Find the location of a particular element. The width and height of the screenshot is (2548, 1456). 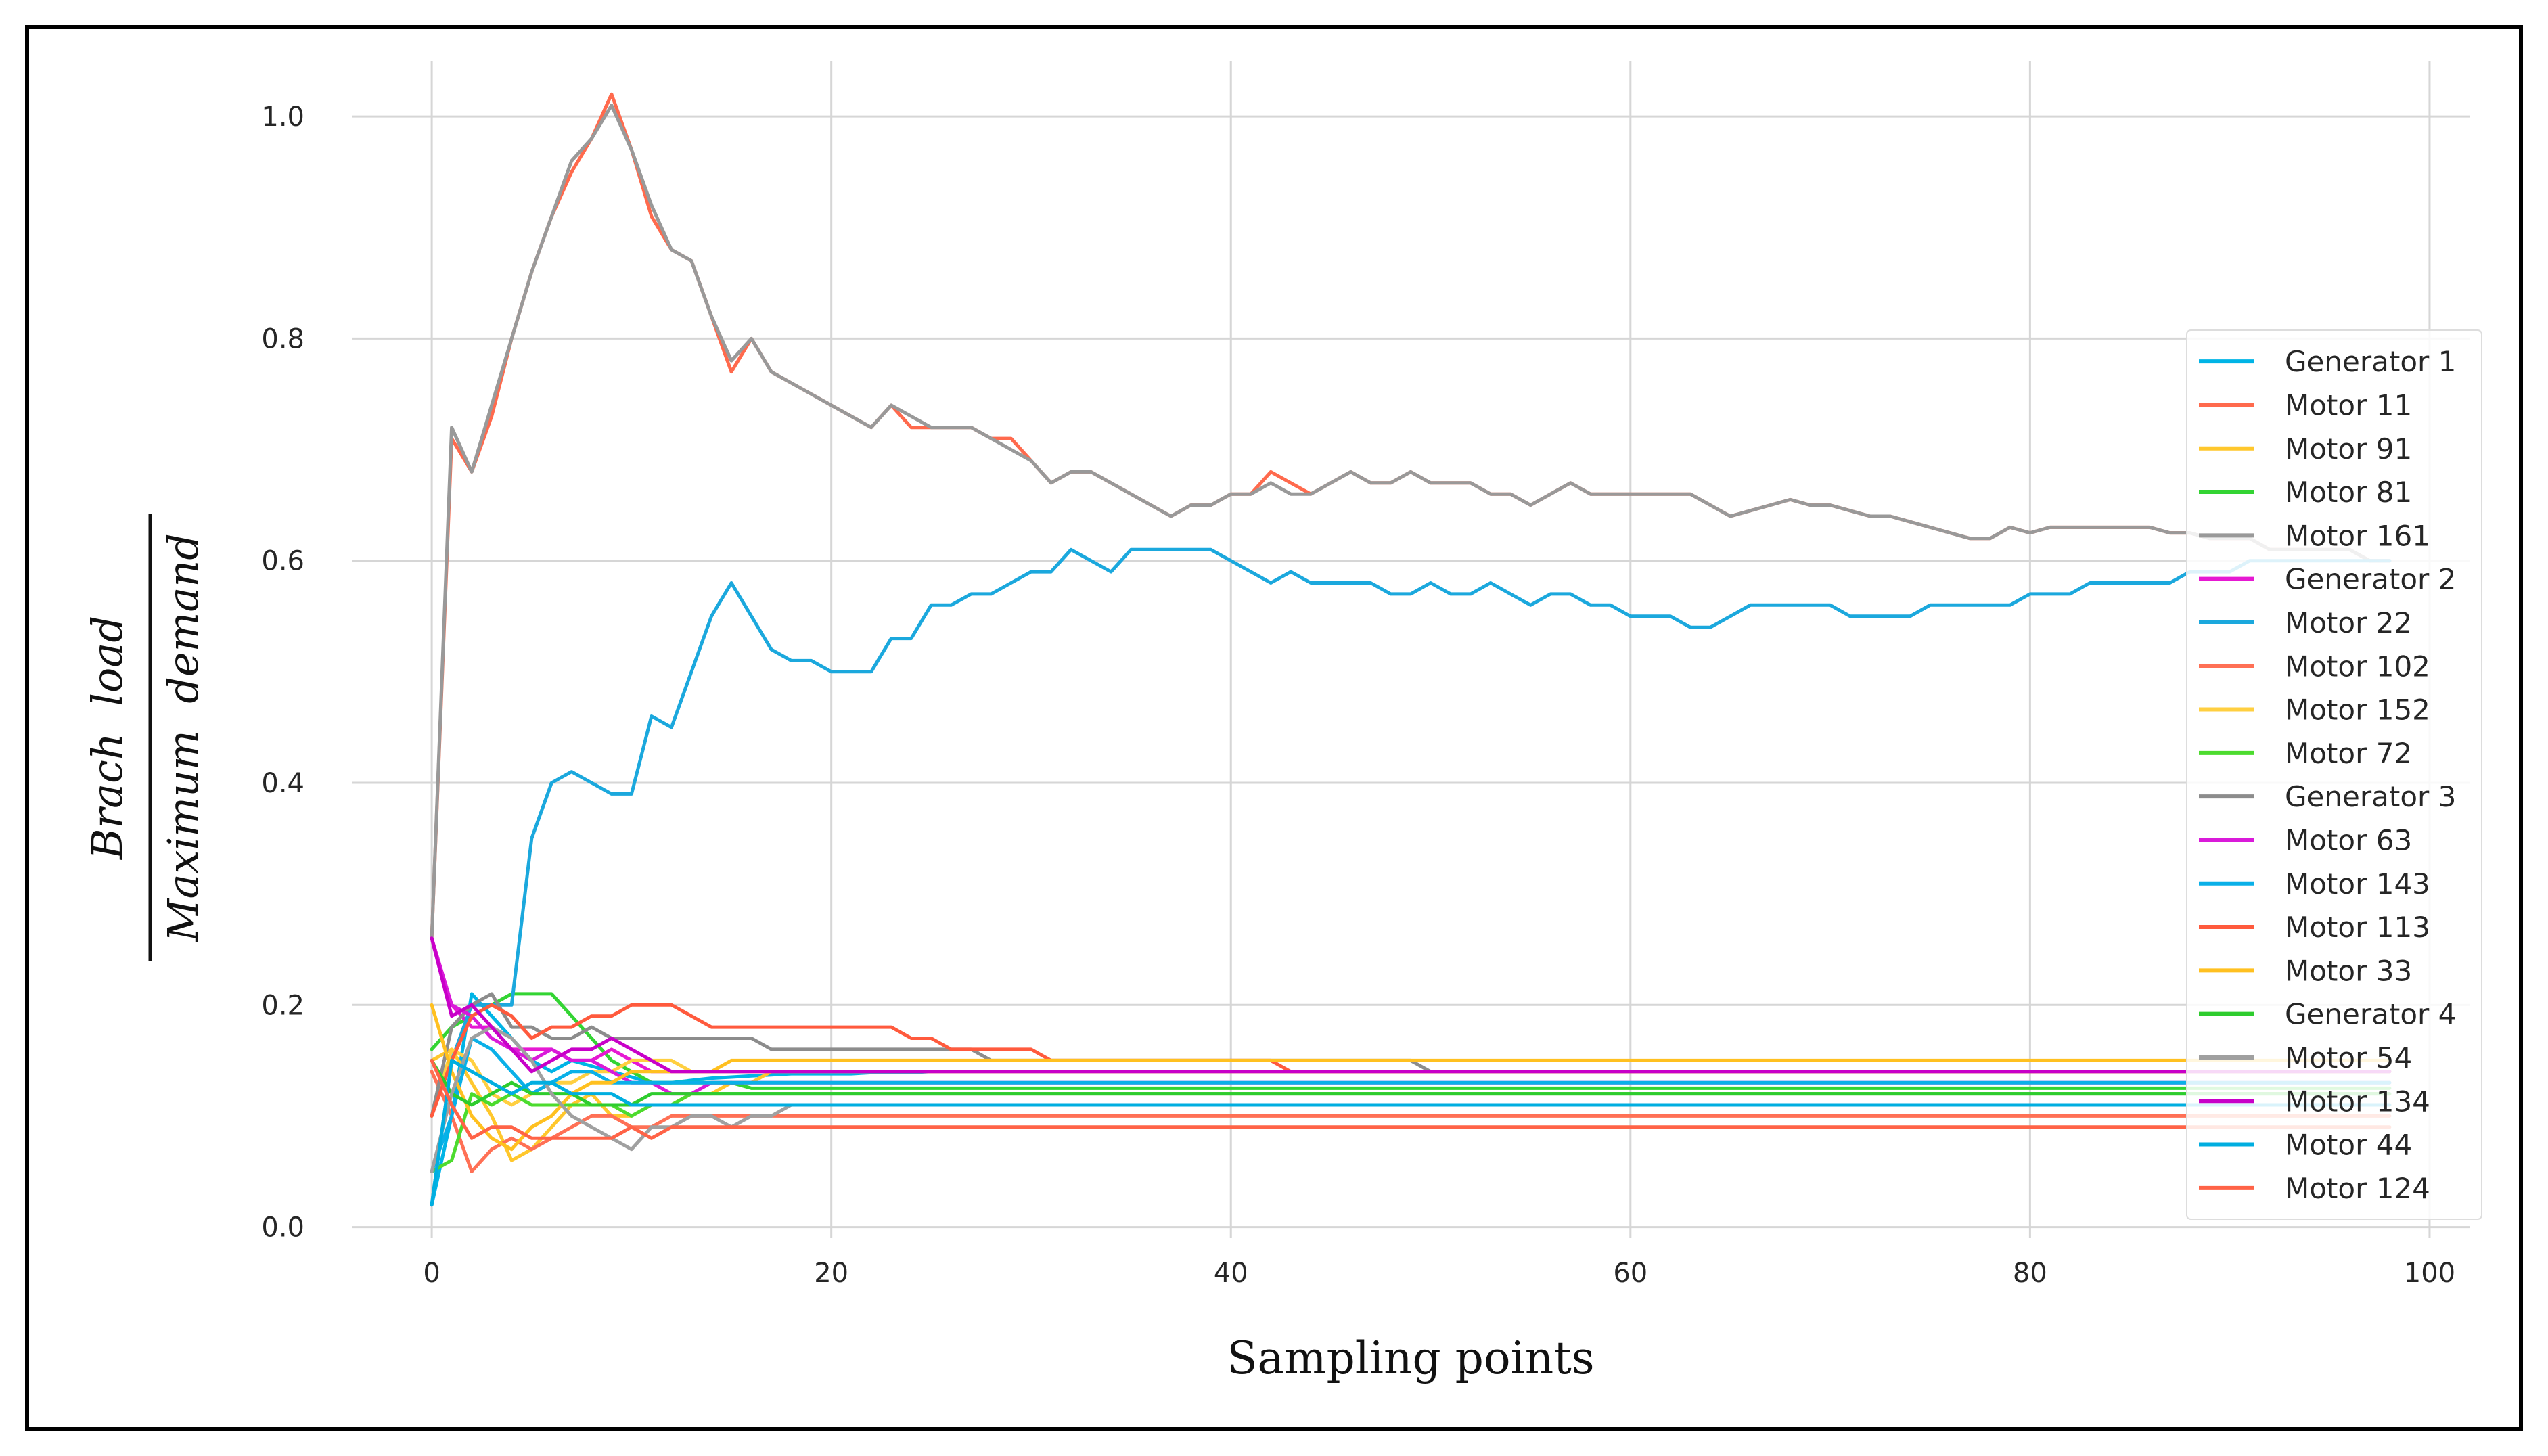

legend-label: Motor 72 is located at coordinates (2348, 753).